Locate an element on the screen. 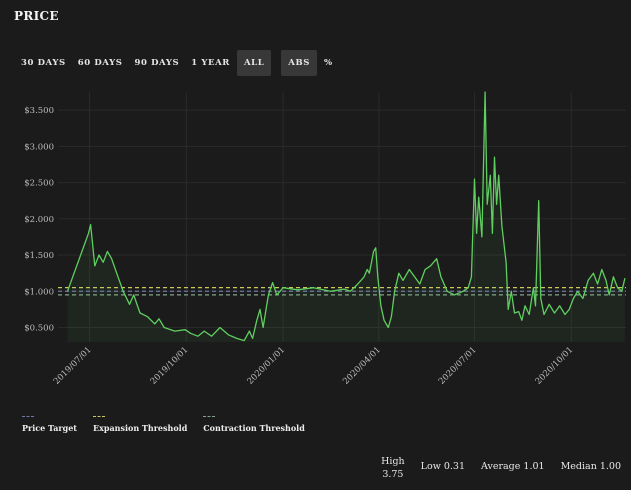  stat-average: Average 1.01 is located at coordinates (513, 466).